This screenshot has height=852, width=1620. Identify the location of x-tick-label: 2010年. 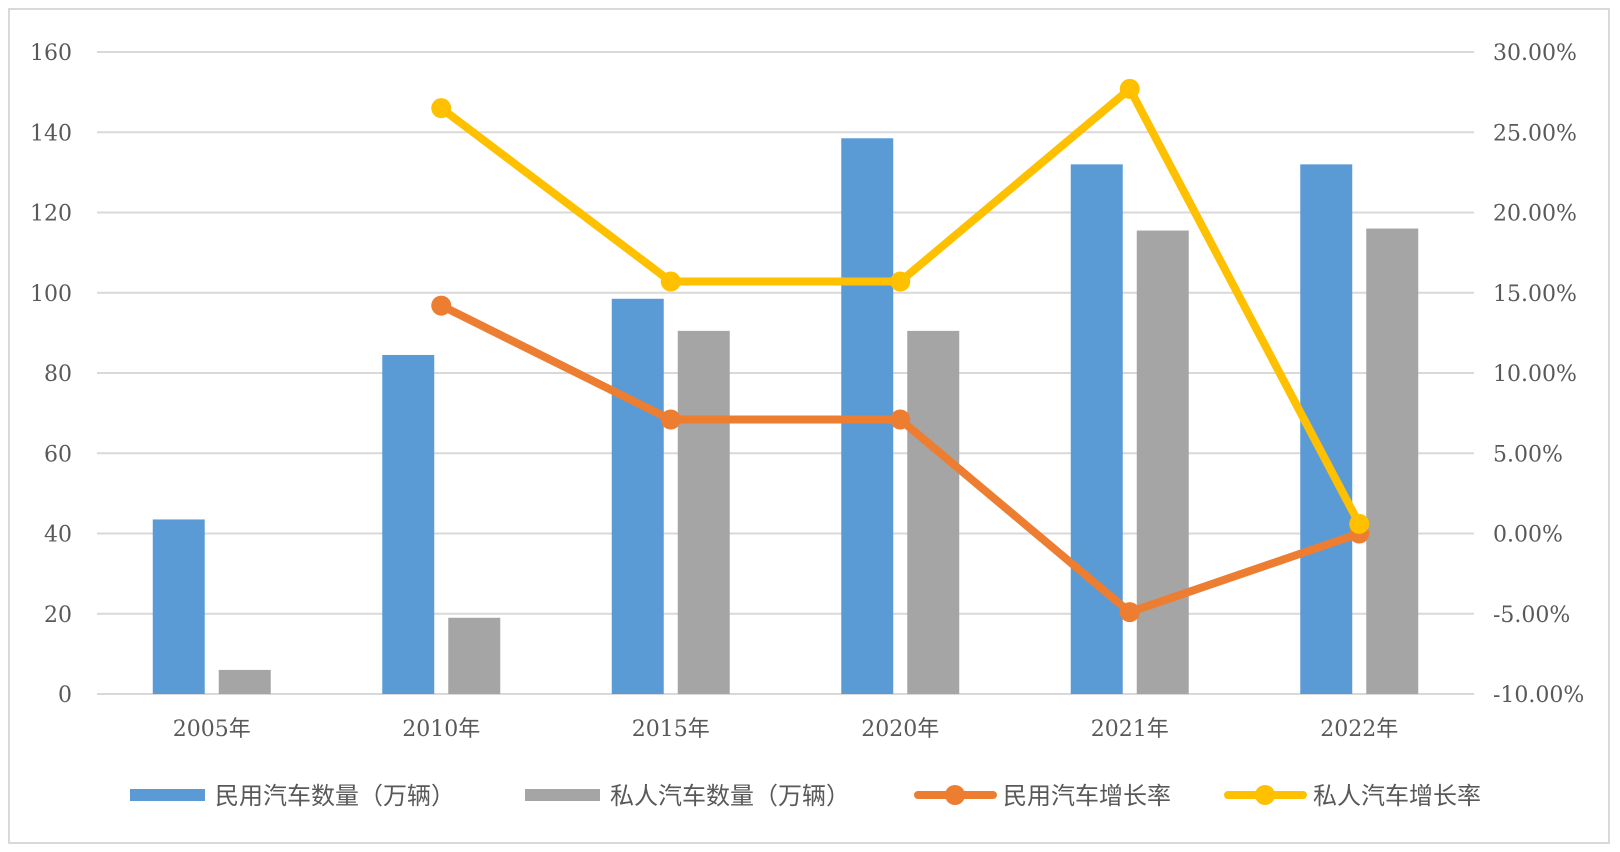
(441, 729).